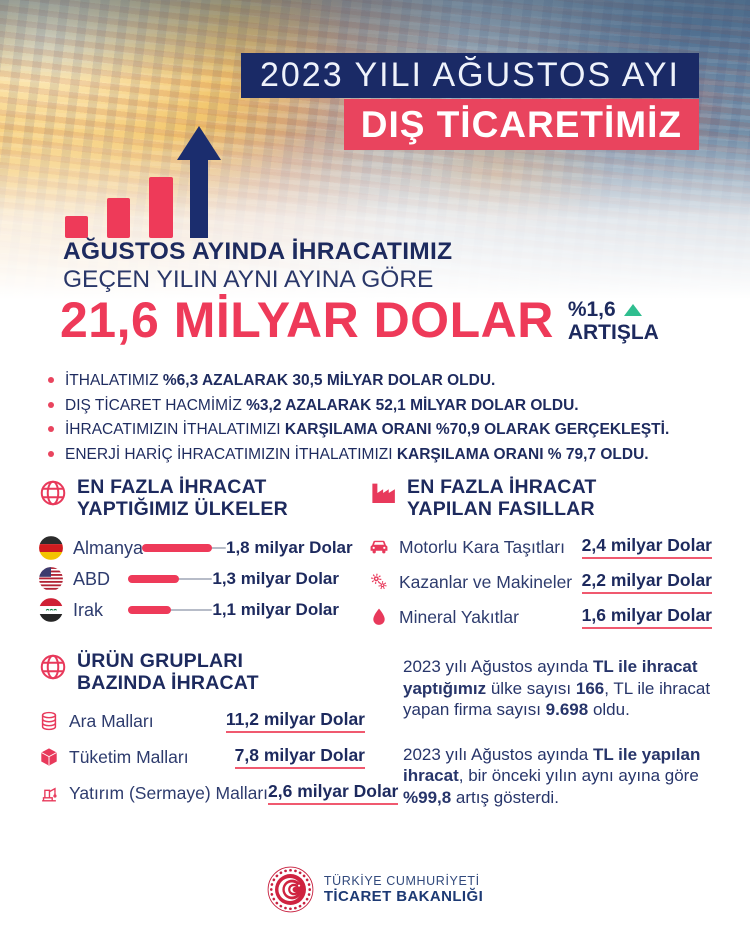 Image resolution: width=750 pixels, height=938 pixels. I want to click on chapter-row: Motorlu Kara Taşıtları 2,4 milyar Dolar, so click(540, 547).